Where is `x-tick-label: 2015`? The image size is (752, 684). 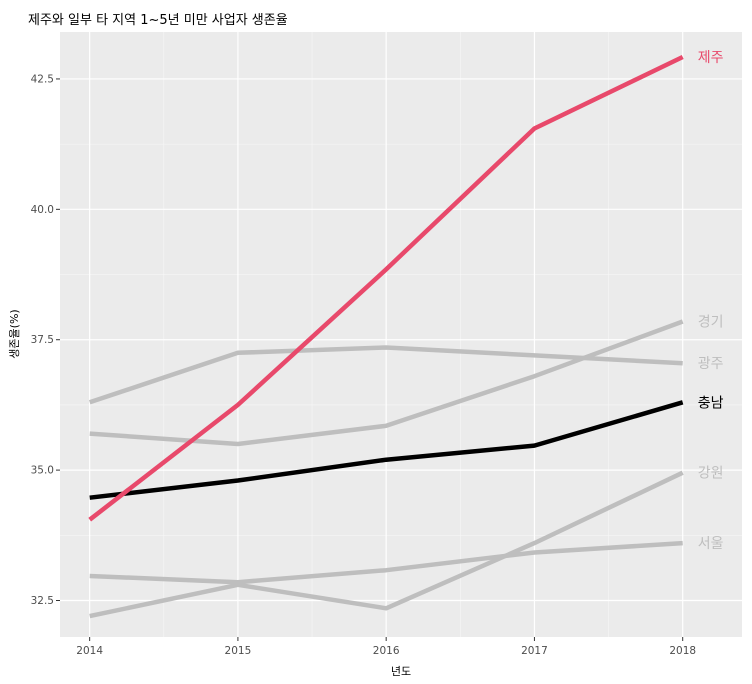
x-tick-label: 2015 is located at coordinates (238, 651).